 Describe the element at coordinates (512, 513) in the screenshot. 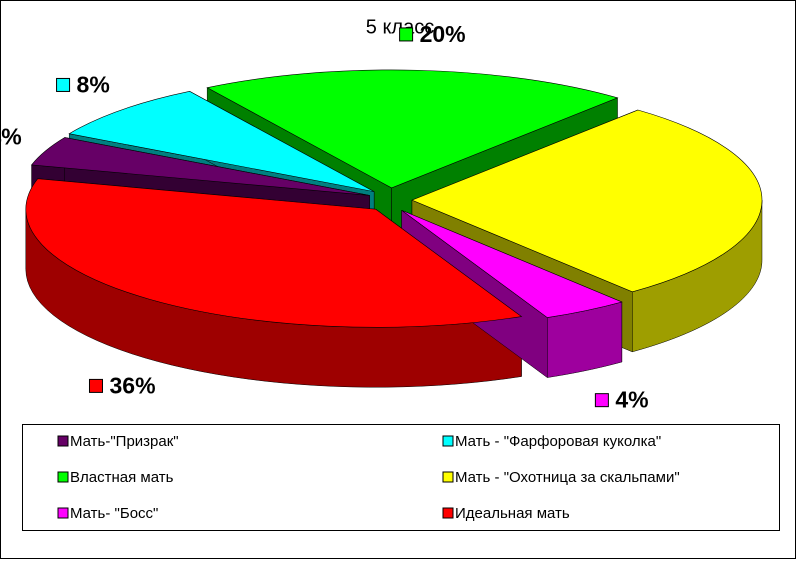

I see `legend-label: Идеальная мать` at that location.